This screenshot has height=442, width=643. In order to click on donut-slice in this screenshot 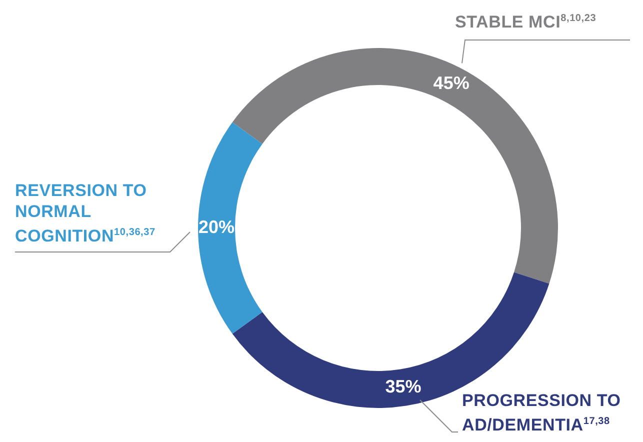, I will do `click(230, 228)`.